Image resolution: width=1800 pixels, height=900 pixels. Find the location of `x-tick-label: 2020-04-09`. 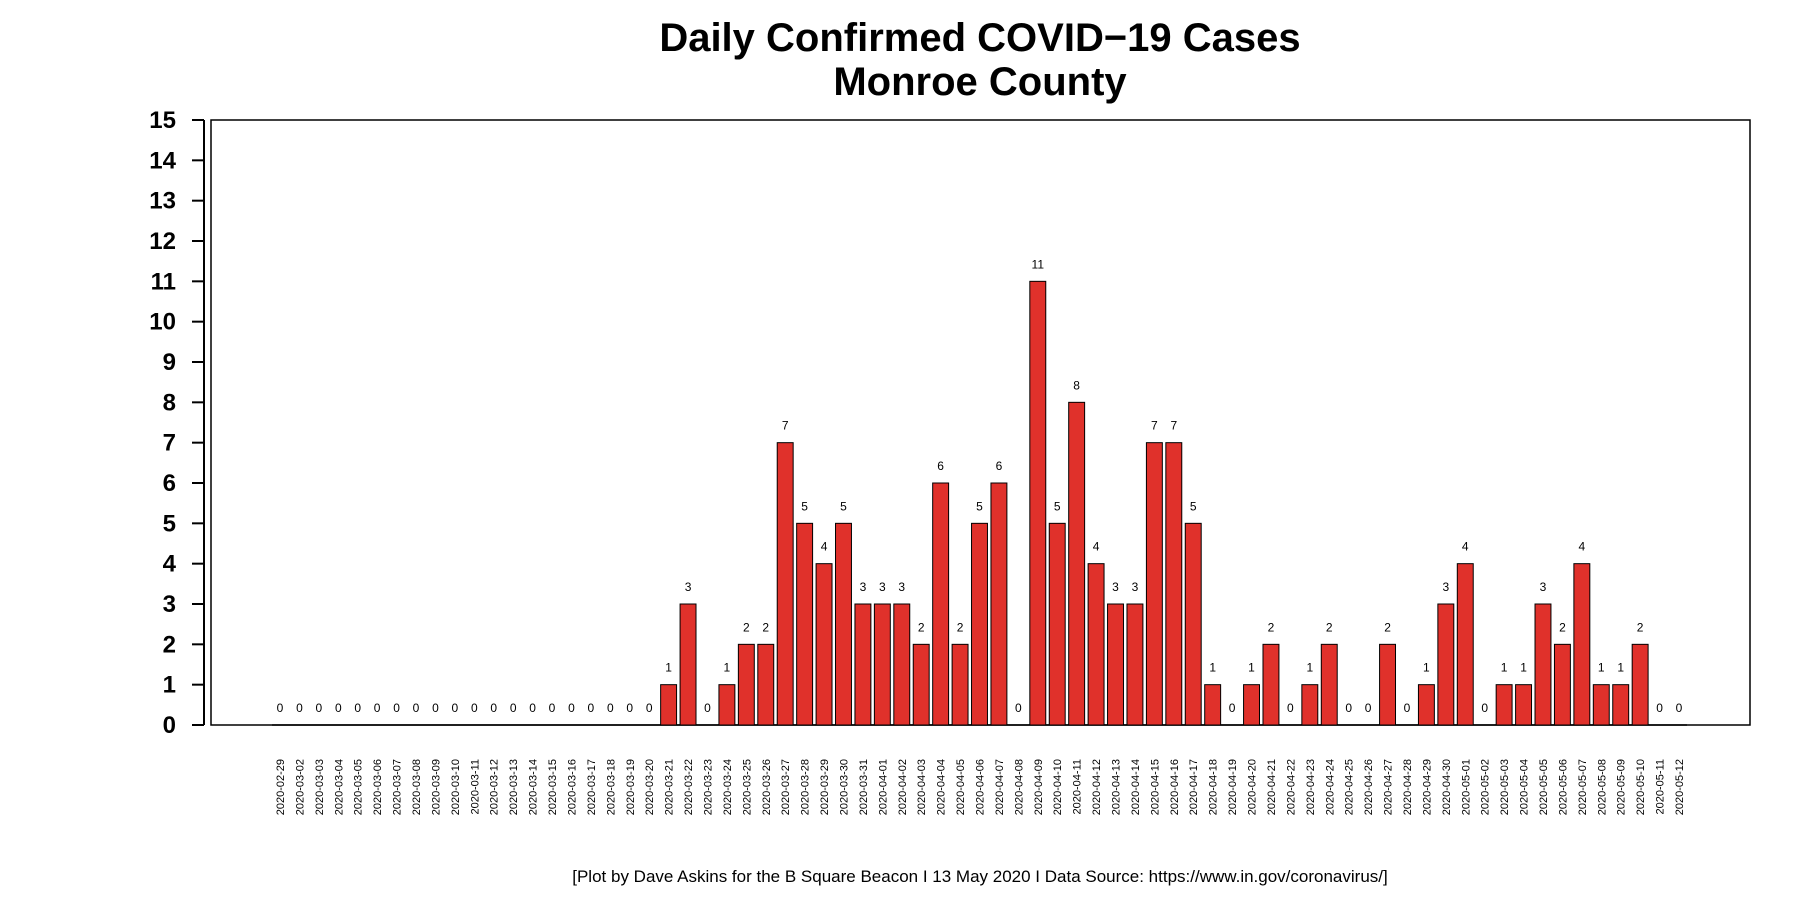

x-tick-label: 2020-04-09 is located at coordinates (1039, 787).